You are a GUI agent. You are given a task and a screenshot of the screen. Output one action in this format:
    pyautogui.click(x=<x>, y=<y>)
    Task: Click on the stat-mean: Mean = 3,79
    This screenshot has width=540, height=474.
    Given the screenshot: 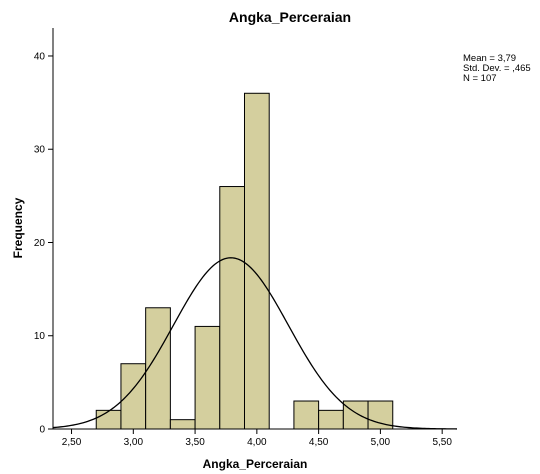 What is the action you would take?
    pyautogui.click(x=489, y=58)
    